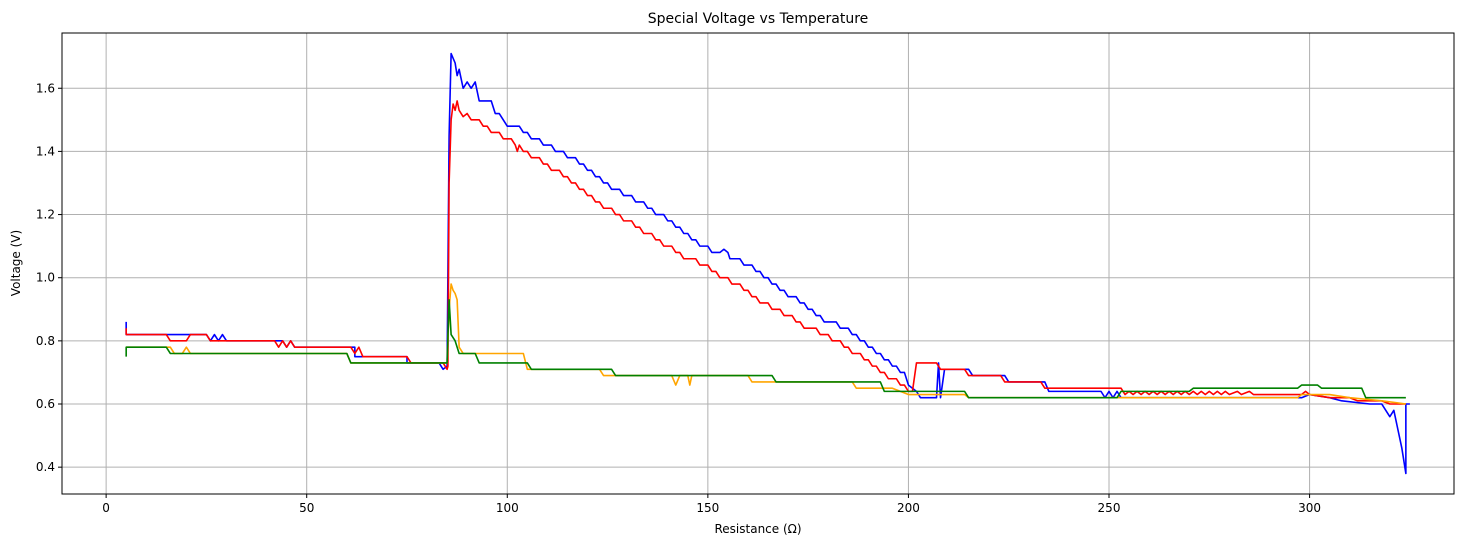  What do you see at coordinates (45, 467) in the screenshot?
I see `y-tick-label: 0.4` at bounding box center [45, 467].